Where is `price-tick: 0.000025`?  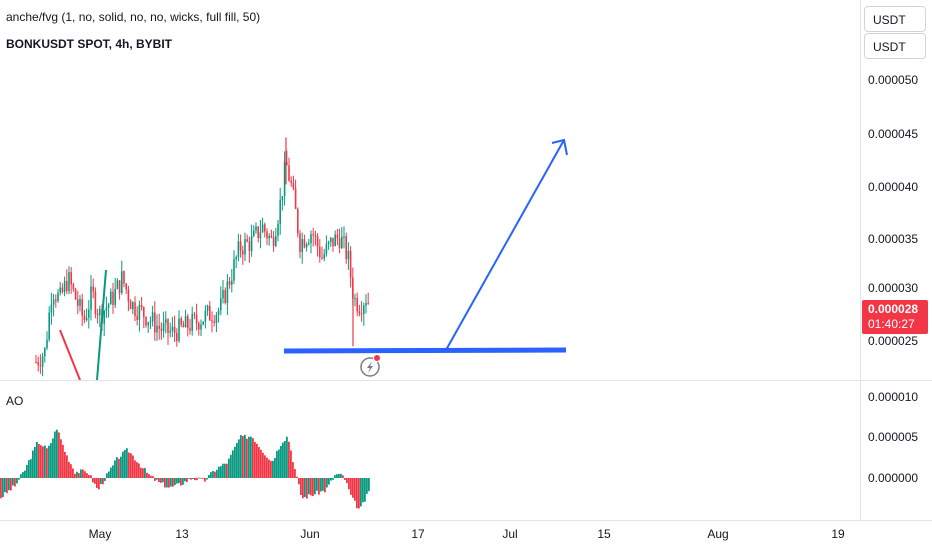
price-tick: 0.000025 is located at coordinates (893, 341).